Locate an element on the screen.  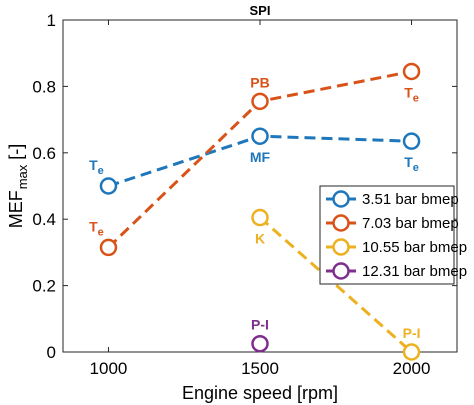
series-group: Te MF Te is located at coordinates (255, 161).